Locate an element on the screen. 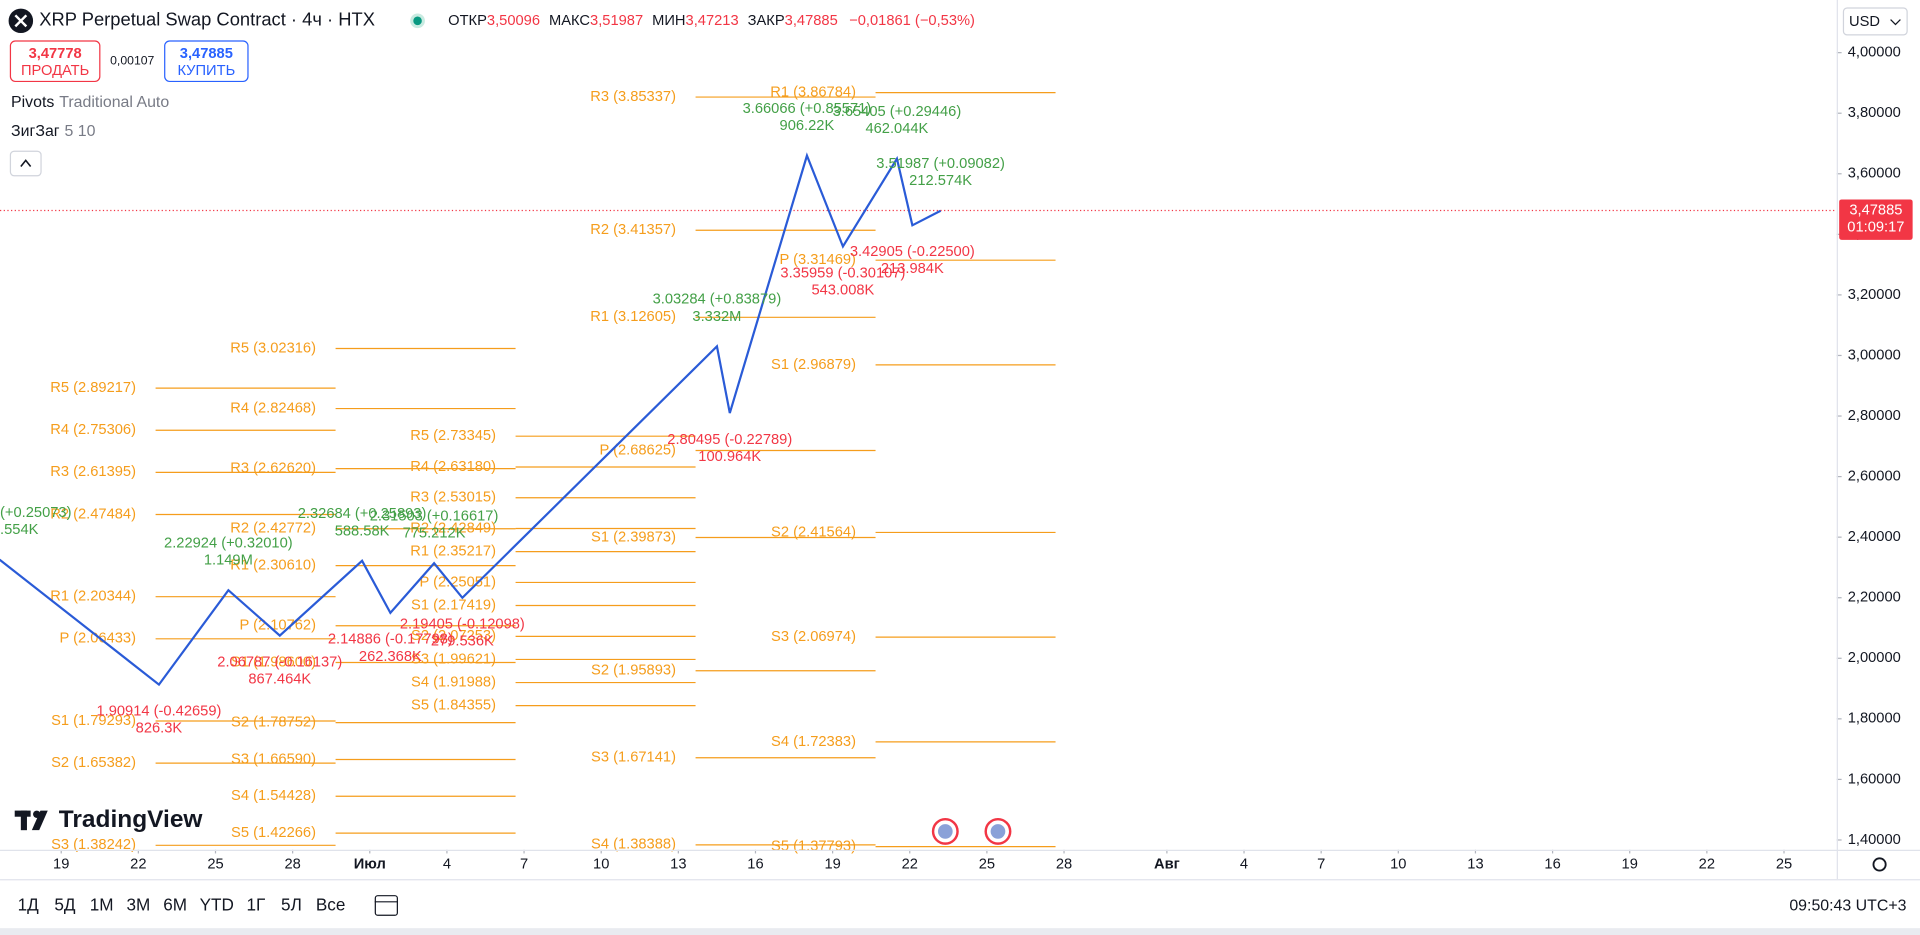 The image size is (1920, 935). ohlc-value: 3,50096 is located at coordinates (513, 21).